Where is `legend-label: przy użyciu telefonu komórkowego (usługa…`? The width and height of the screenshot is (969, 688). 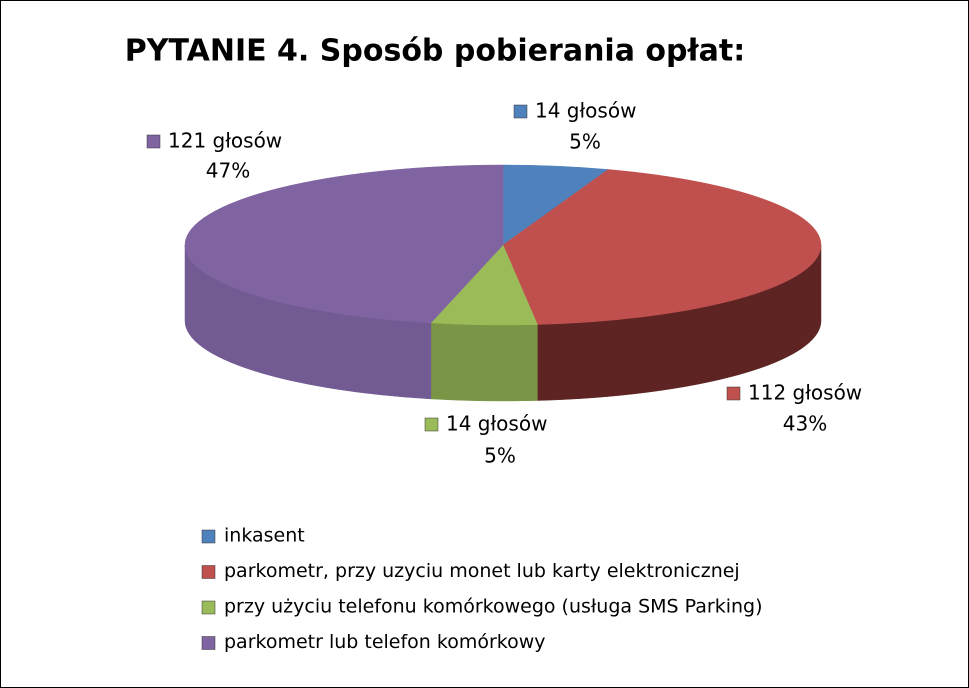
legend-label: przy użyciu telefonu komórkowego (usługa… is located at coordinates (493, 607).